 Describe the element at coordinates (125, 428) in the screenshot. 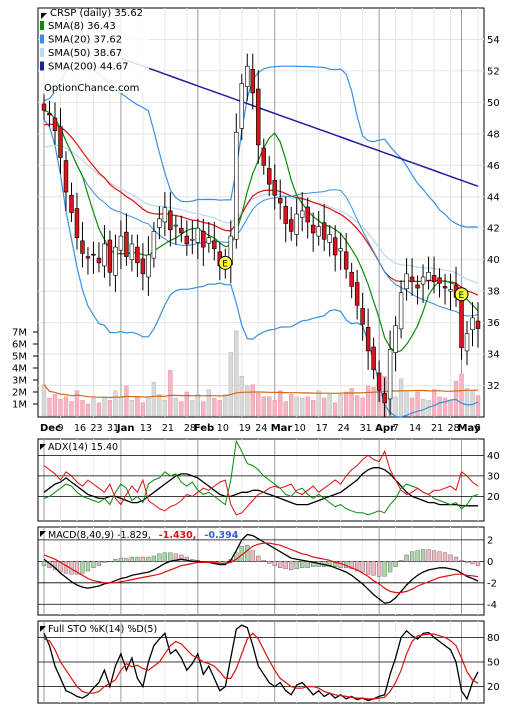

I see `date-tick-label: Jan` at that location.